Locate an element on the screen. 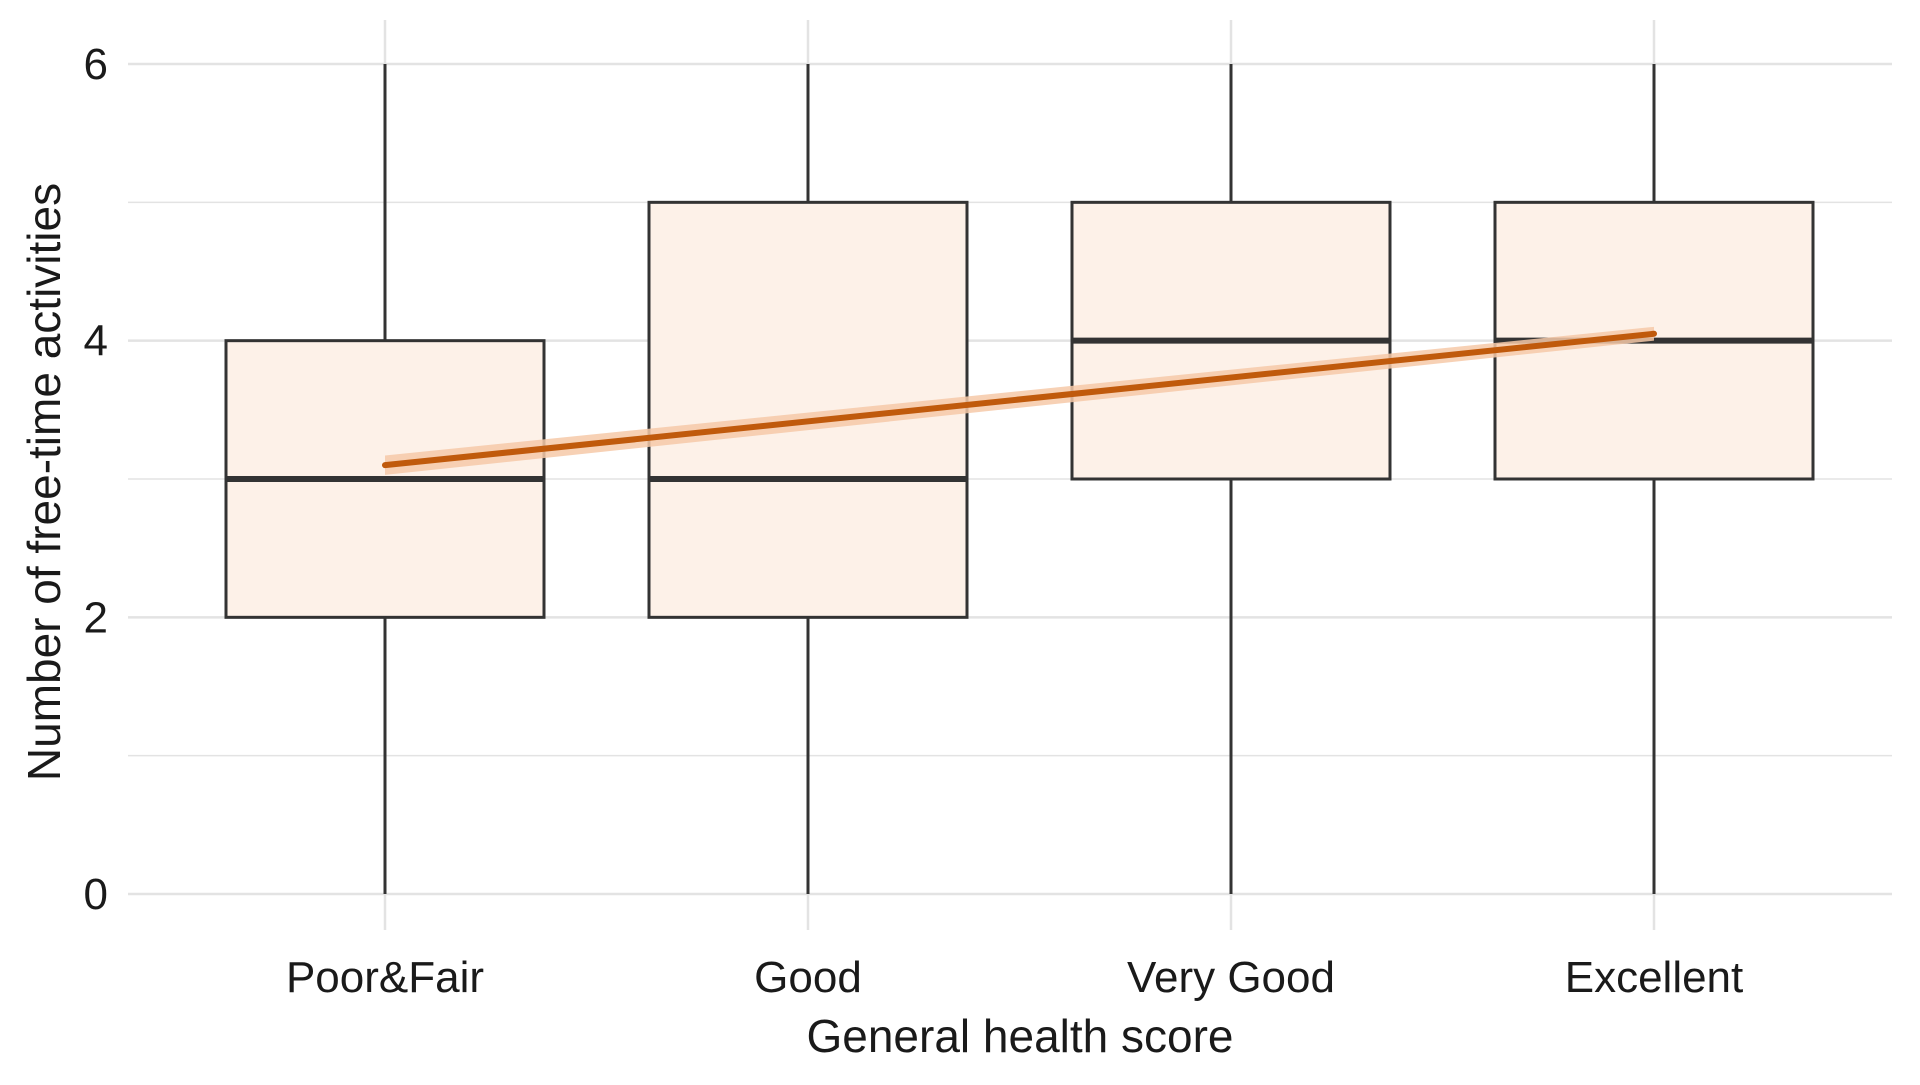  x-tick-label: Very Good is located at coordinates (1231, 977).